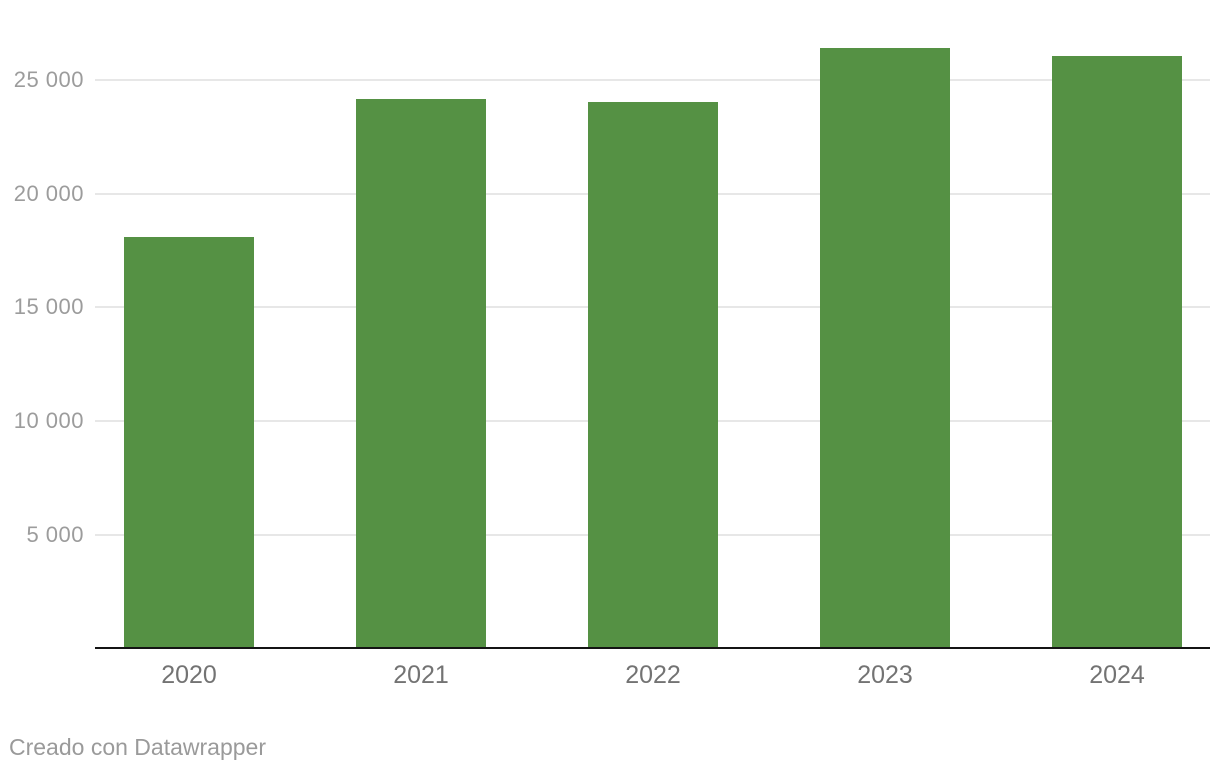  I want to click on bar-2024, so click(1117, 352).